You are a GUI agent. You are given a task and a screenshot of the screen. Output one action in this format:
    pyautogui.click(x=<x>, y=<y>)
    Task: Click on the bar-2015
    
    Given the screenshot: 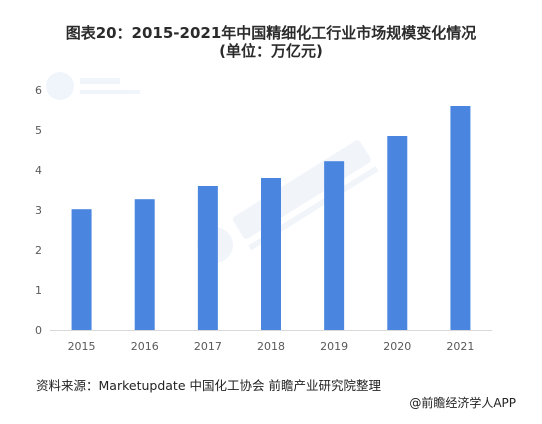 What is the action you would take?
    pyautogui.click(x=81, y=269)
    